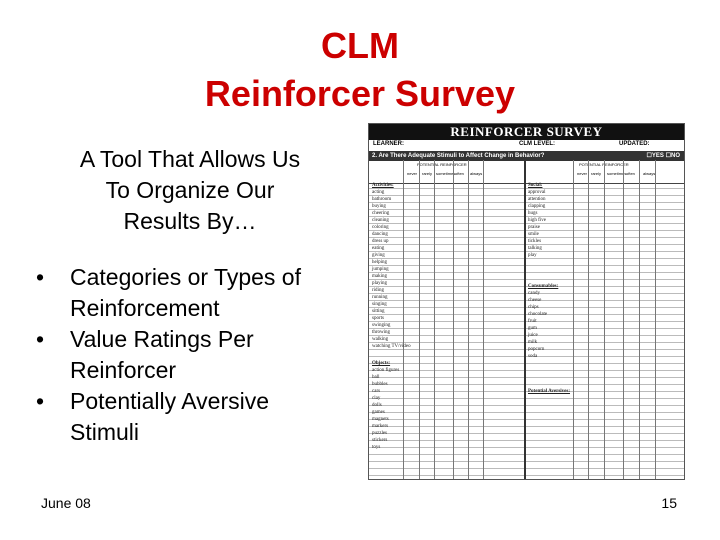 The height and width of the screenshot is (540, 720). What do you see at coordinates (675, 156) in the screenshot?
I see `no-label: NO` at bounding box center [675, 156].